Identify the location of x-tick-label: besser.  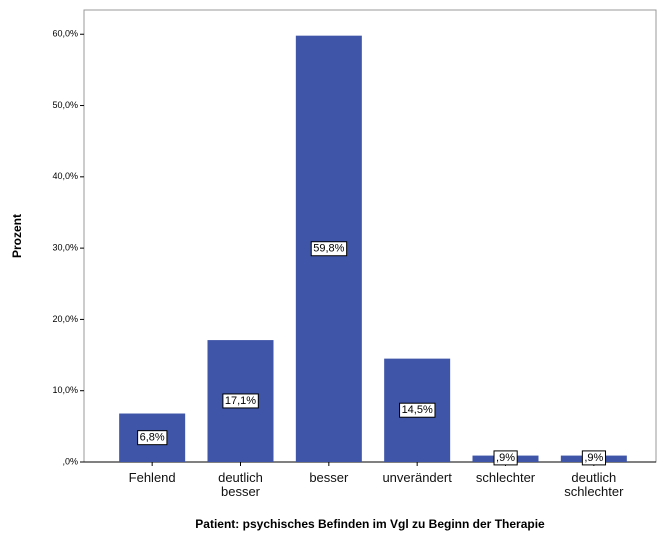
(329, 477).